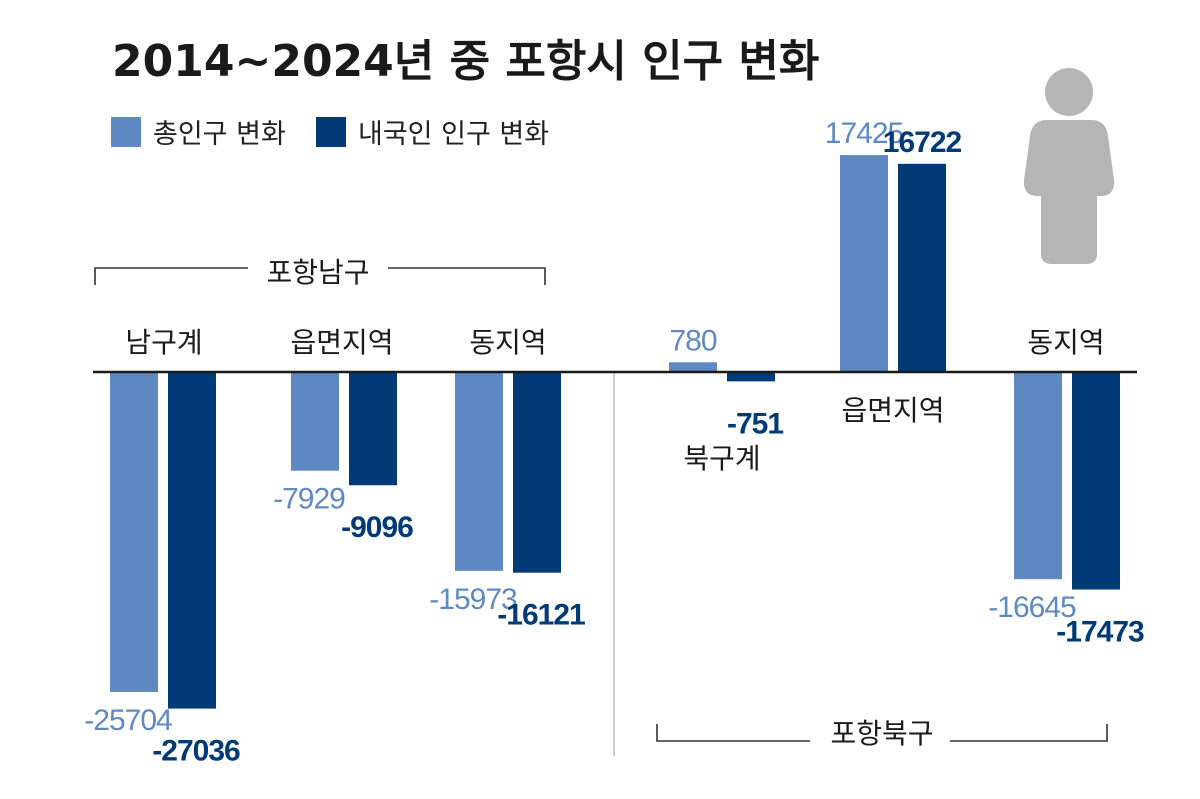 The width and height of the screenshot is (1200, 799). Describe the element at coordinates (1032, 607) in the screenshot. I see `value-label-total: -16645` at that location.